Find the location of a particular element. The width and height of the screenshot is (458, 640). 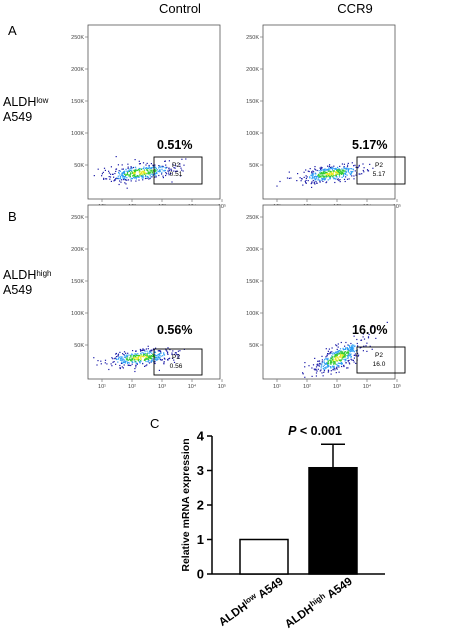

panel-letter-a: A is located at coordinates (12, 30).